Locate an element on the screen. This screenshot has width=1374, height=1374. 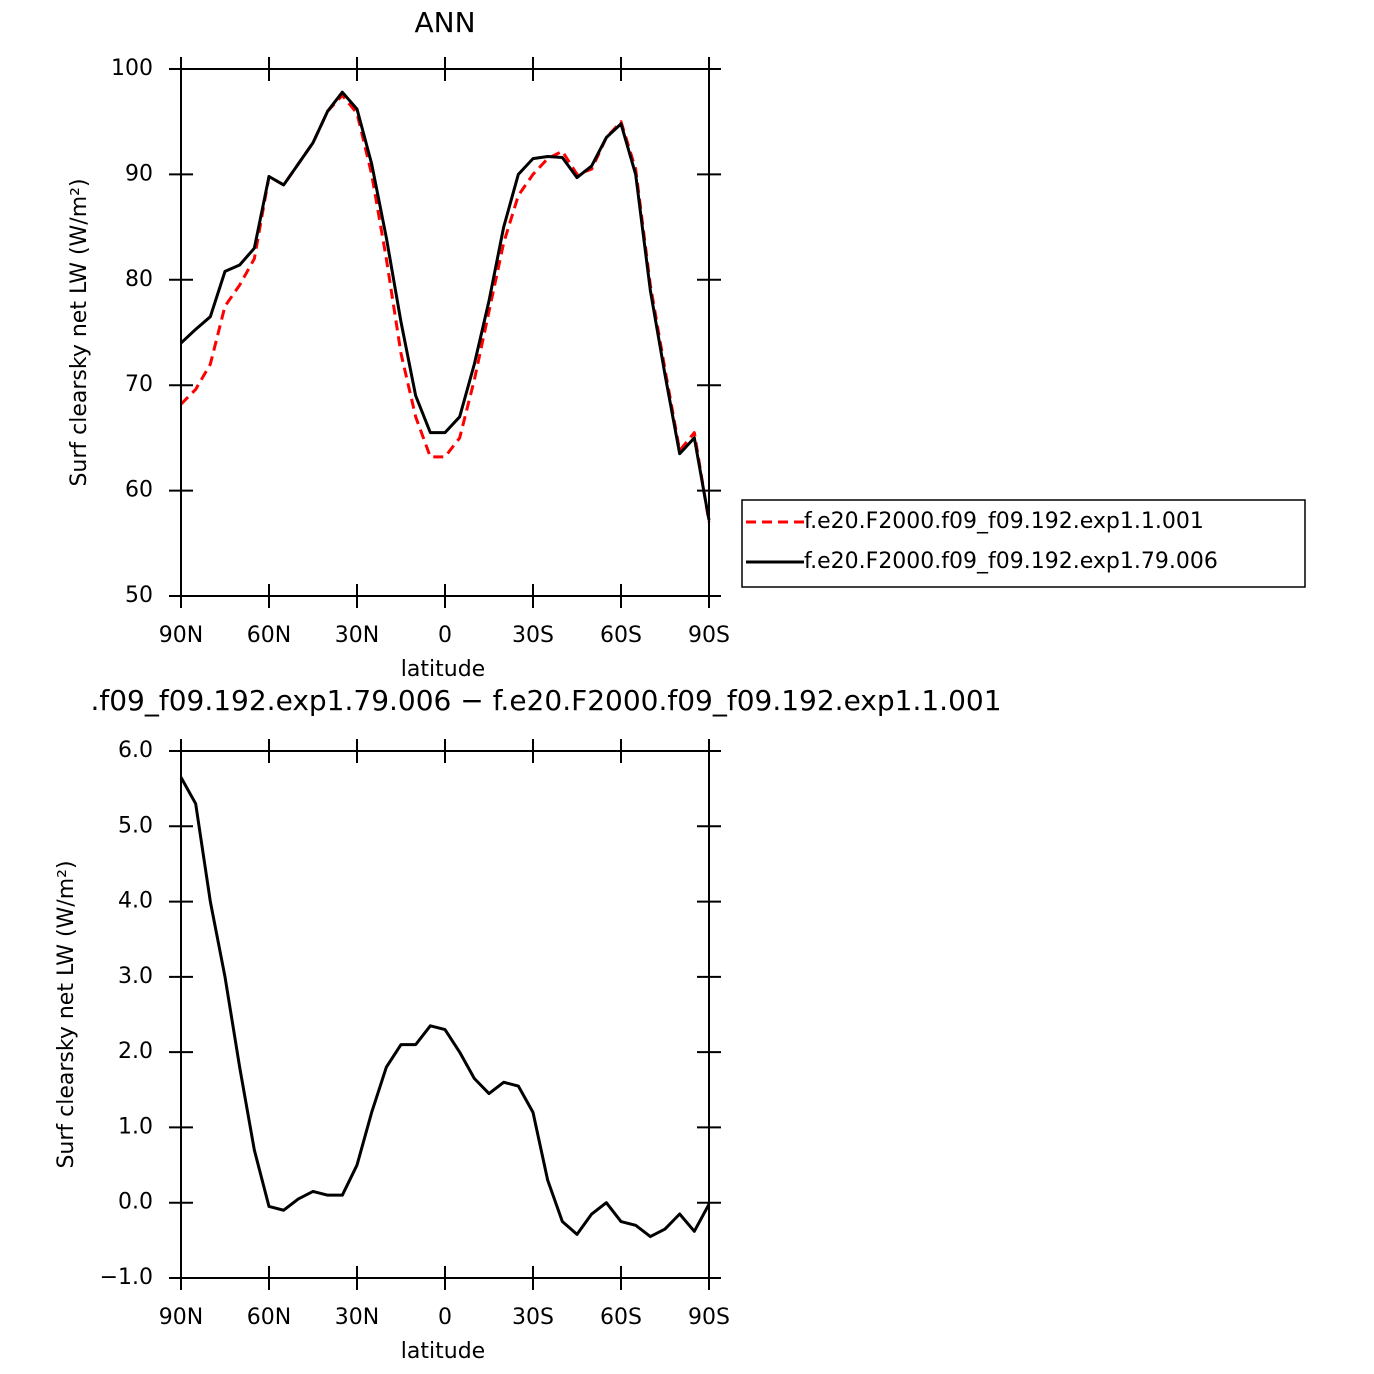
y-tick-label: 1.0 is located at coordinates (135, 1126).